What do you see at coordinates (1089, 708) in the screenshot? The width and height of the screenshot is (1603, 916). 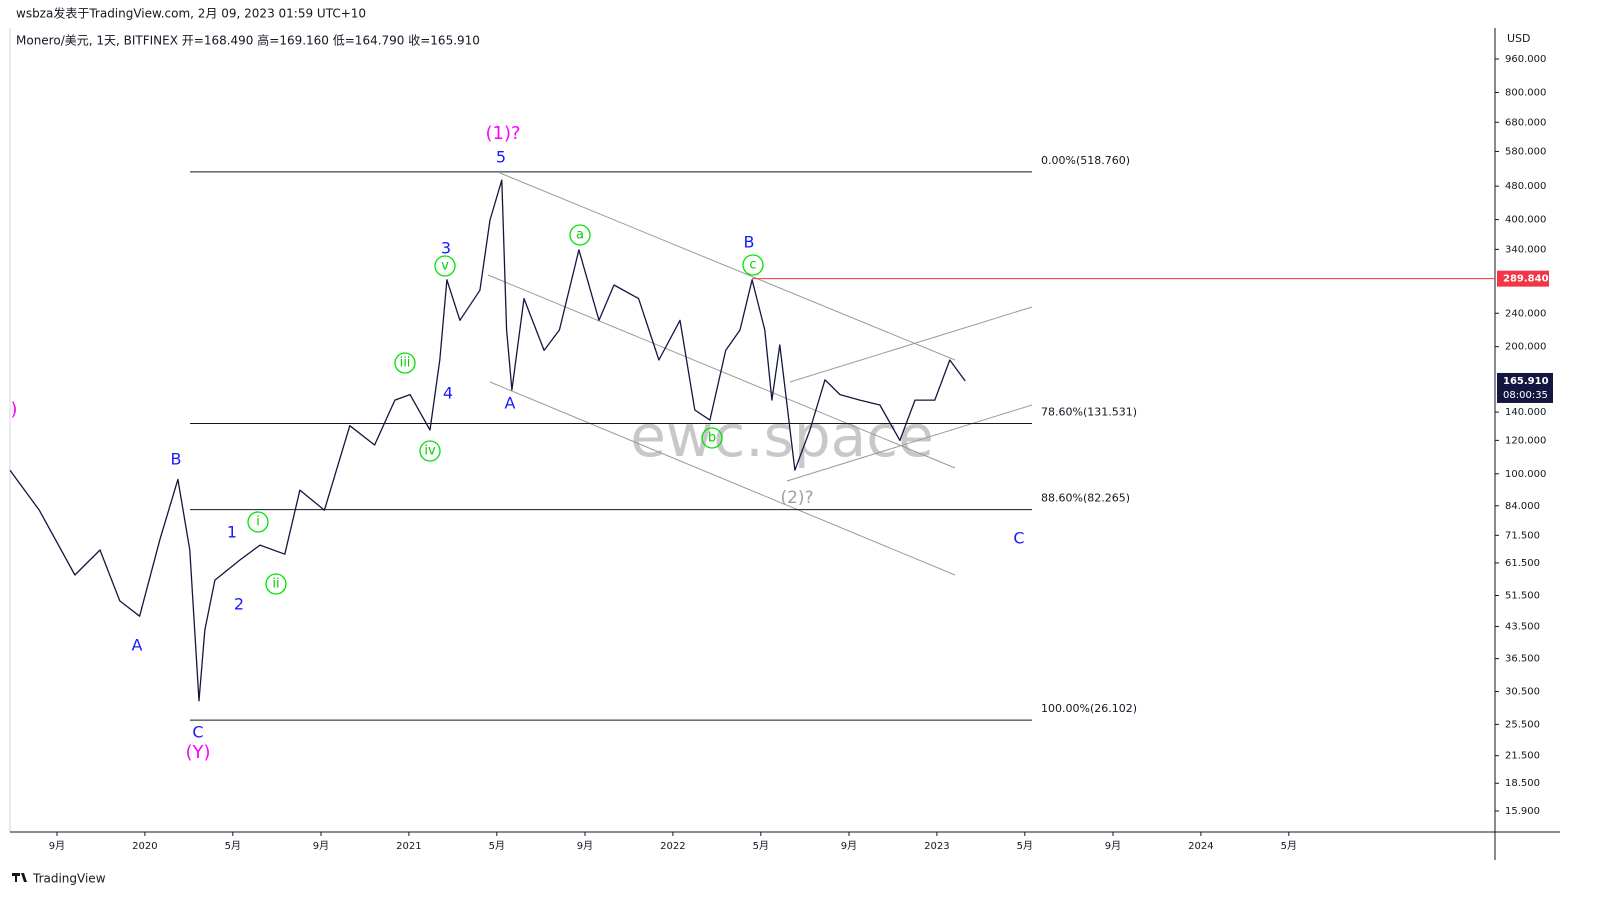 I see `fib-label: 100.00%(26.102)` at bounding box center [1089, 708].